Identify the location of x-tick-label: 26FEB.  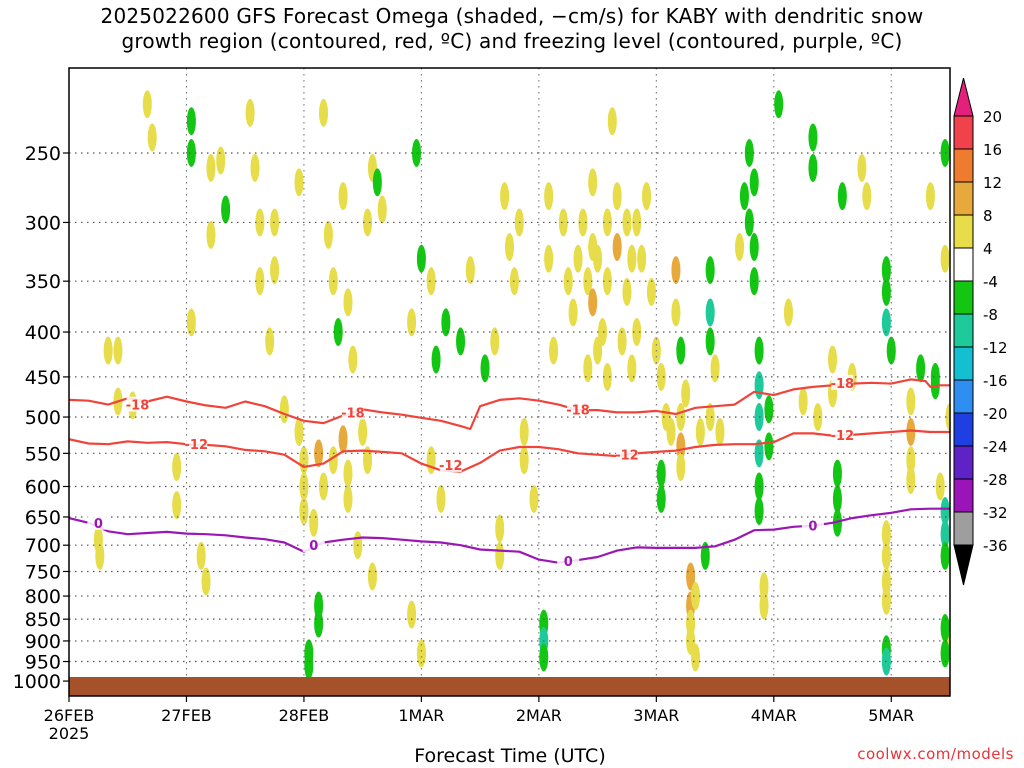
(69, 715).